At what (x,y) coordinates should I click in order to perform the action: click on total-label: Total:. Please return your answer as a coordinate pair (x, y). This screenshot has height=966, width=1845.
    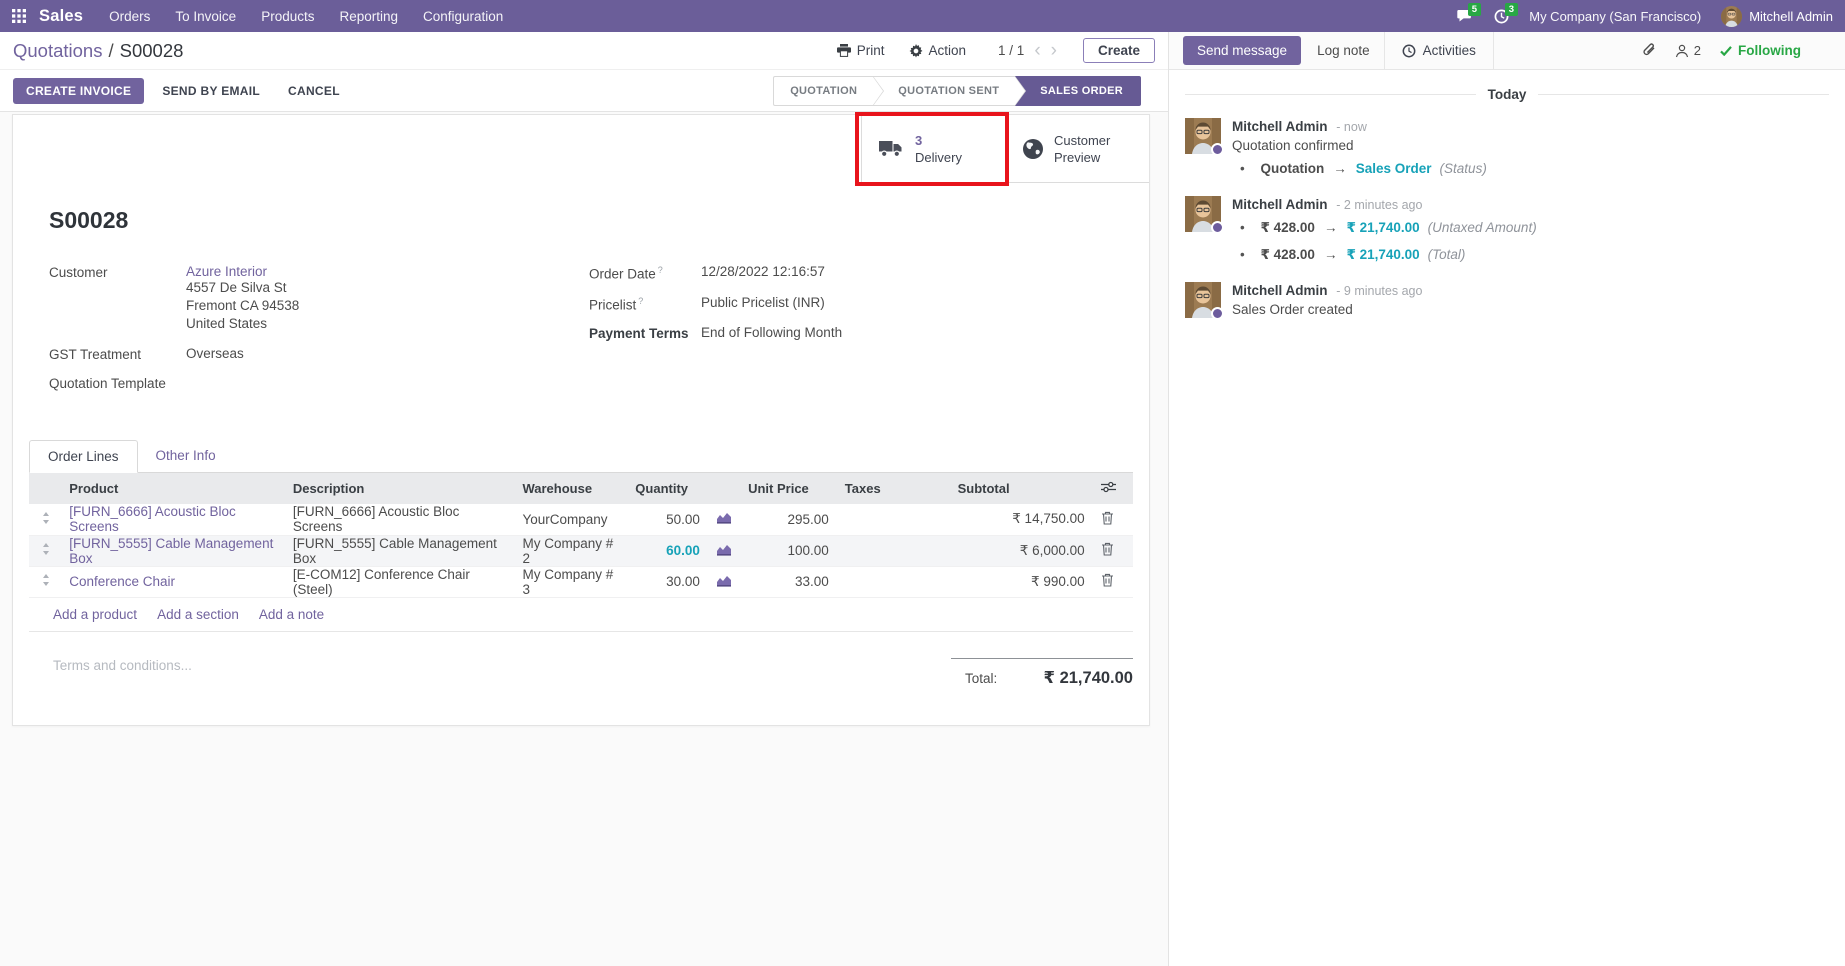
    Looking at the image, I should click on (981, 678).